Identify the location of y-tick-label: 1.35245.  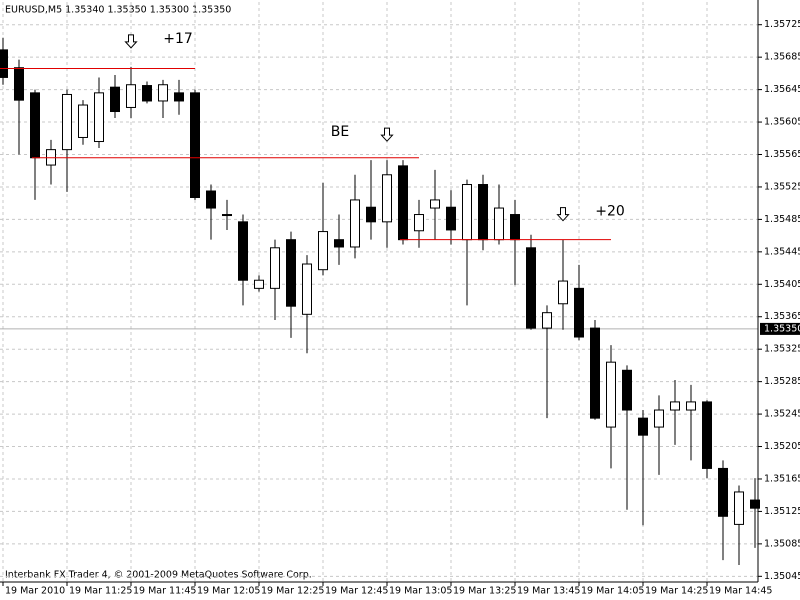
(782, 414).